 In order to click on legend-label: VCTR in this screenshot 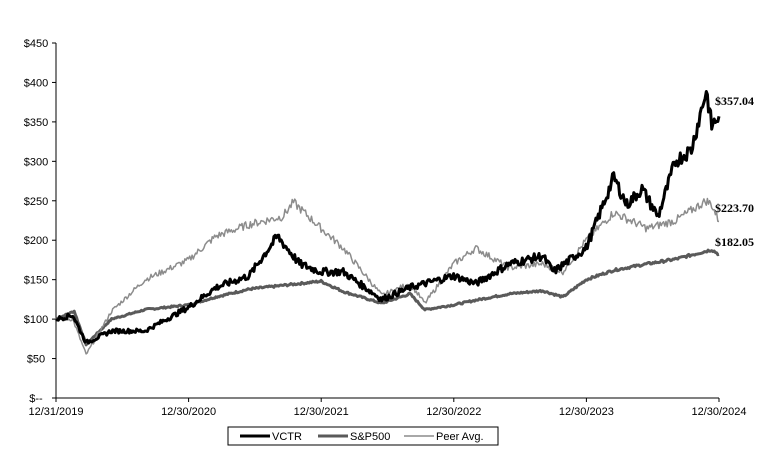, I will do `click(287, 437)`.